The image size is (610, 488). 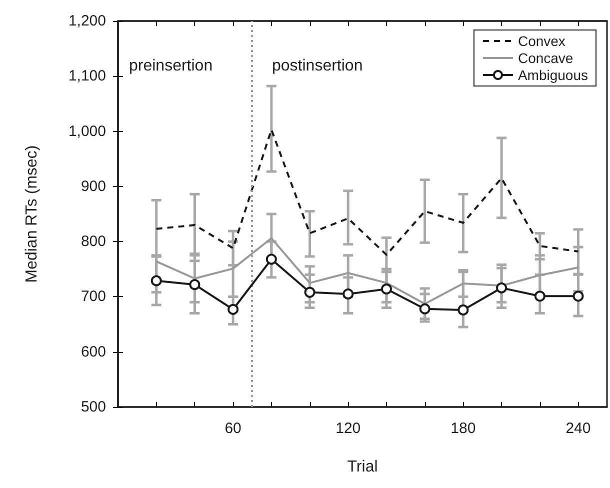 I want to click on y-tick-label: 500, so click(x=93, y=407).